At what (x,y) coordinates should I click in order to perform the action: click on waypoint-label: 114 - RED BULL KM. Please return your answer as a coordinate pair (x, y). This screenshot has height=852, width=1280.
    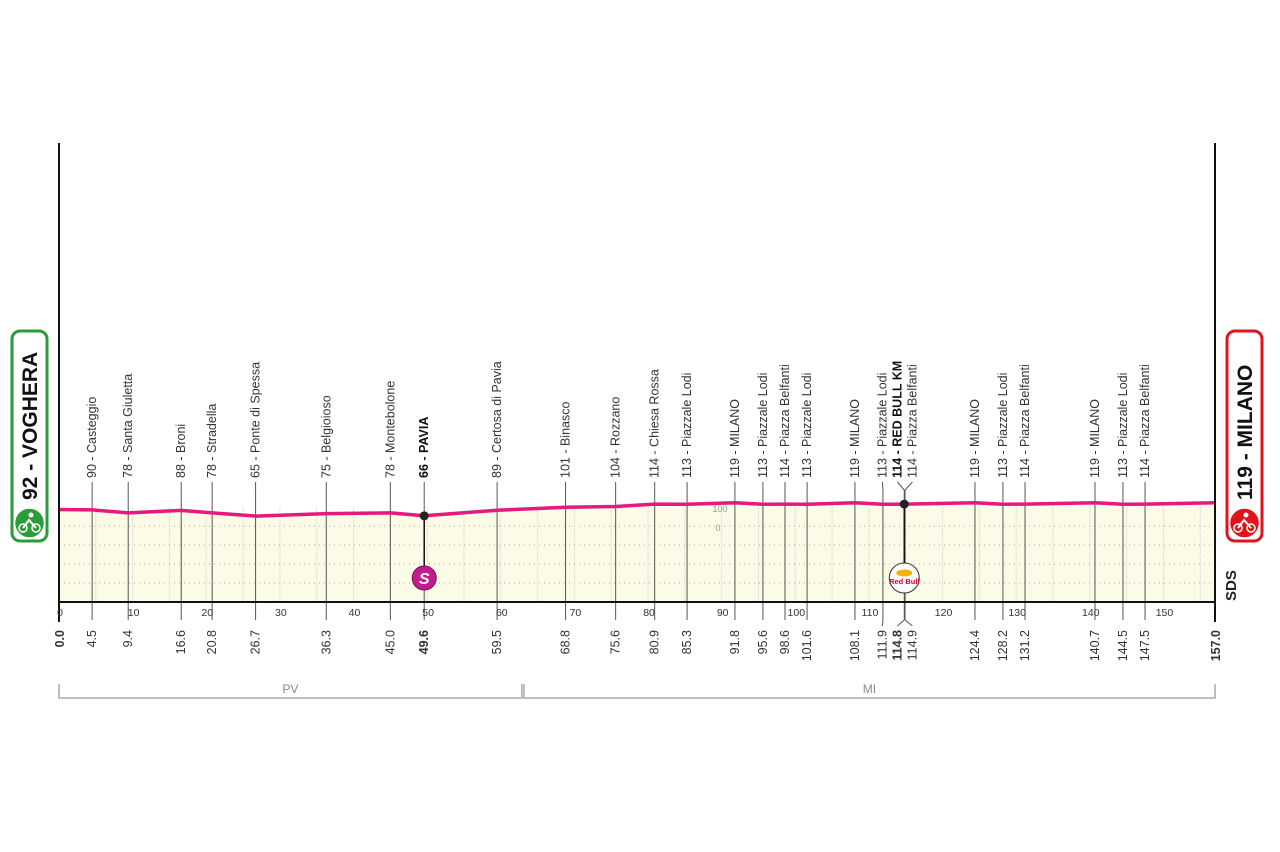
    Looking at the image, I should click on (897, 419).